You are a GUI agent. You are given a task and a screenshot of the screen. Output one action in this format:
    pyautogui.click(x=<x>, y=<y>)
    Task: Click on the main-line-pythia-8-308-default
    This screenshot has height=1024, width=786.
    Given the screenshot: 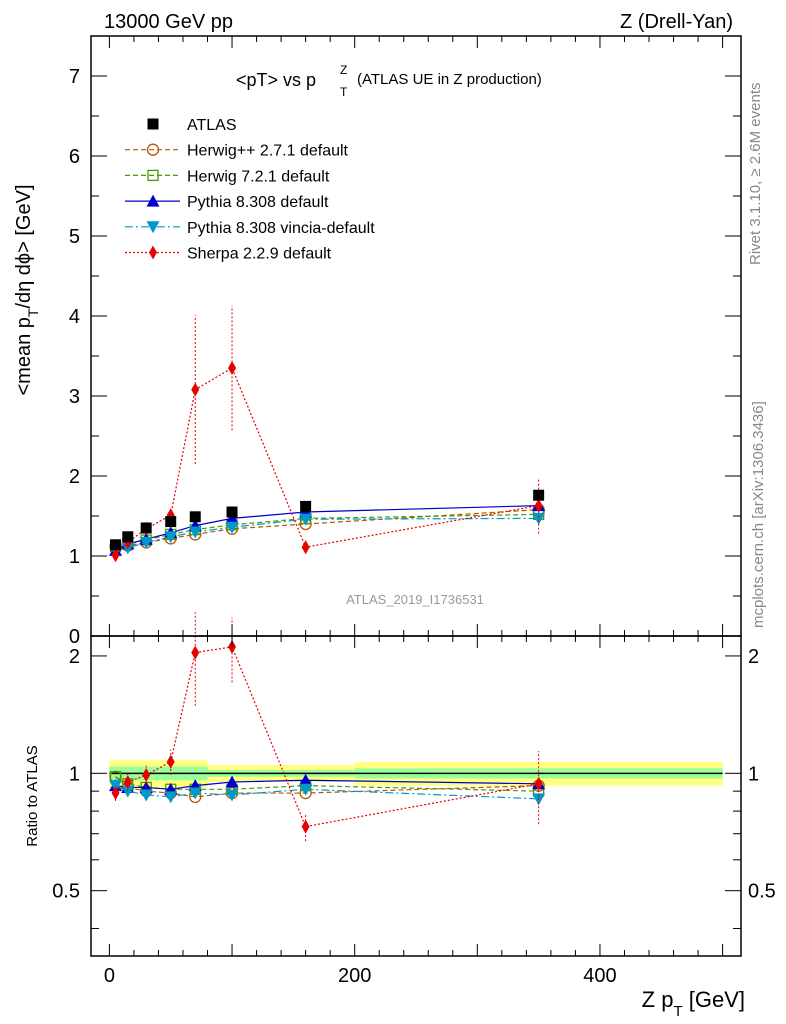 What is the action you would take?
    pyautogui.click(x=327, y=528)
    